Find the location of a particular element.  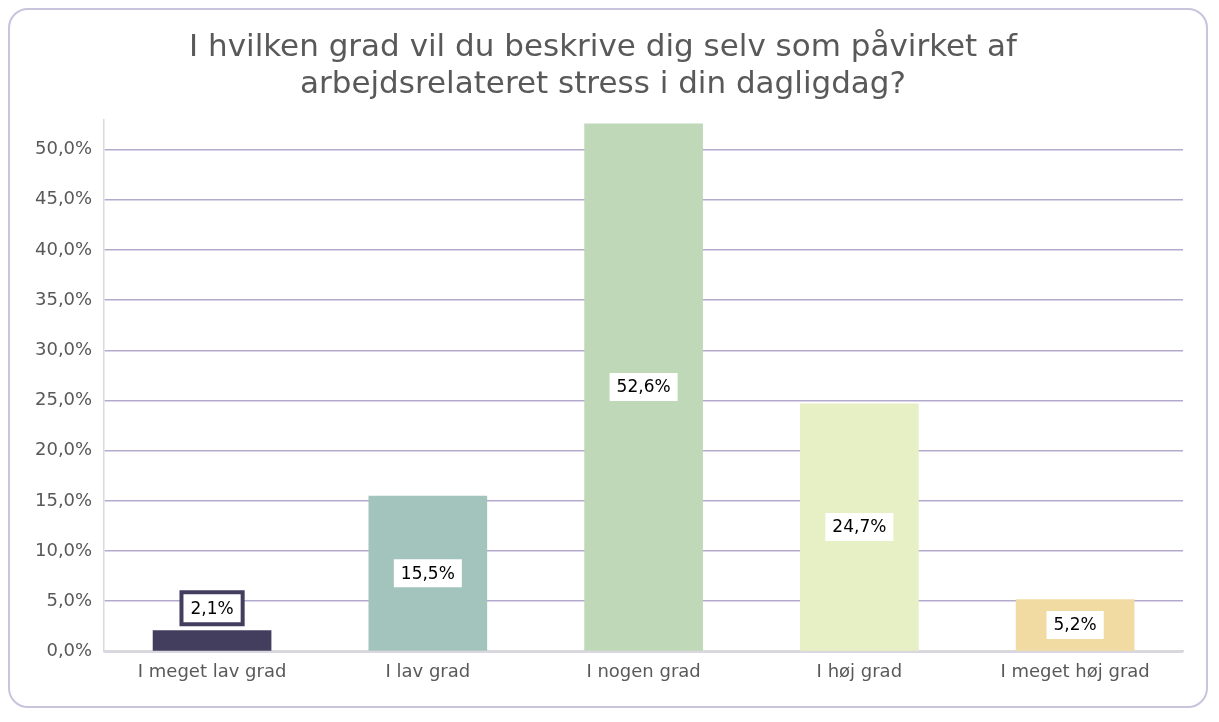

y-tick-label: 0,0% is located at coordinates (69, 650).